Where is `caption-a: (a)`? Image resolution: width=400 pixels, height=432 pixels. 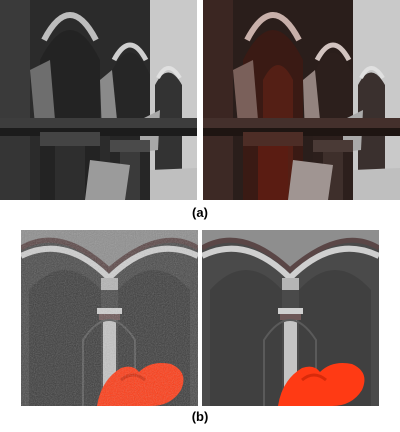
caption-a: (a) is located at coordinates (200, 212).